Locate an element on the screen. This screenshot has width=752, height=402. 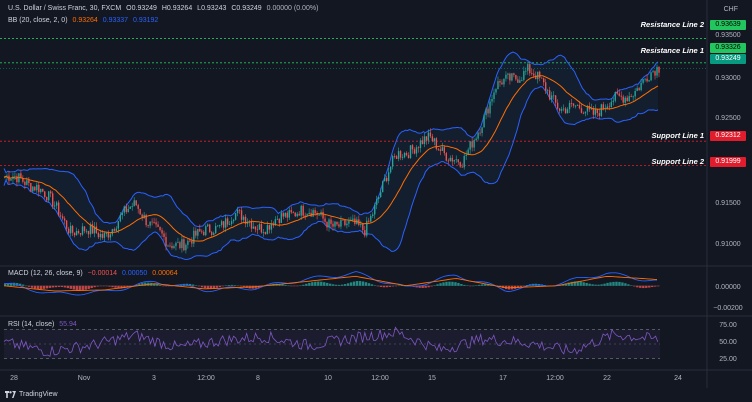
price-tick: 0.92500 is located at coordinates (728, 118).